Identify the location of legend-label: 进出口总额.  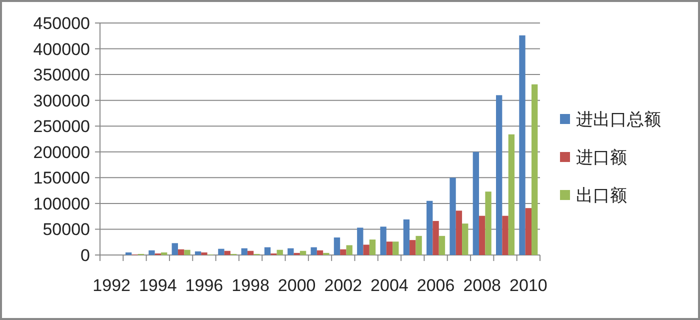
(618, 119).